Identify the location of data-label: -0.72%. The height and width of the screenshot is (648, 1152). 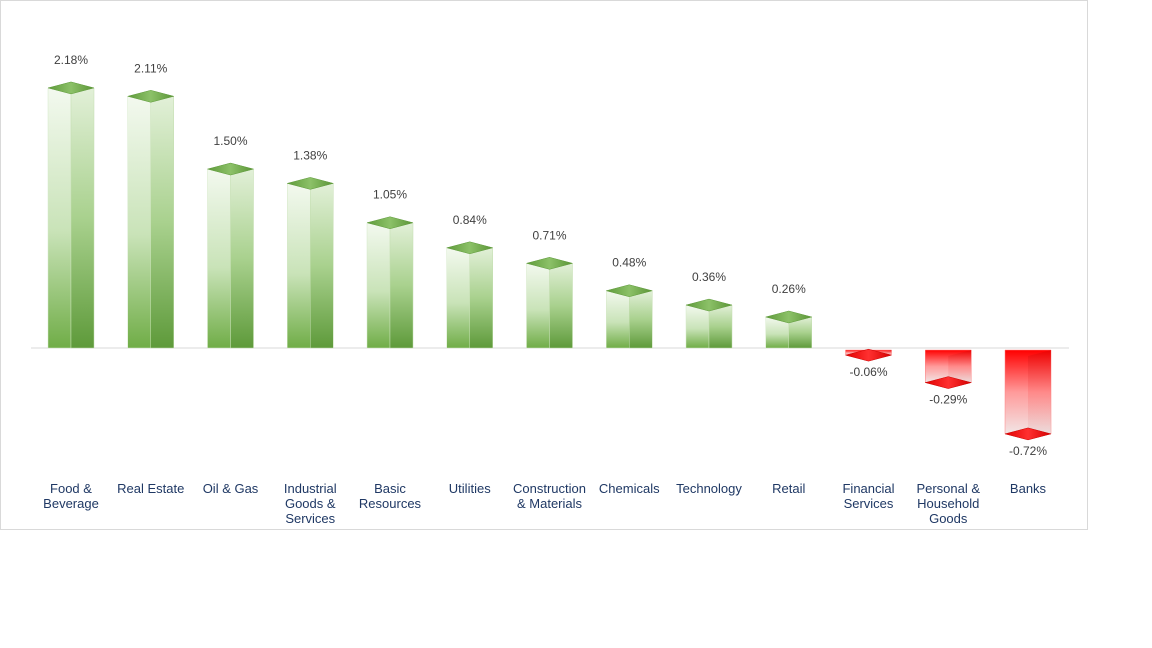
(1028, 451).